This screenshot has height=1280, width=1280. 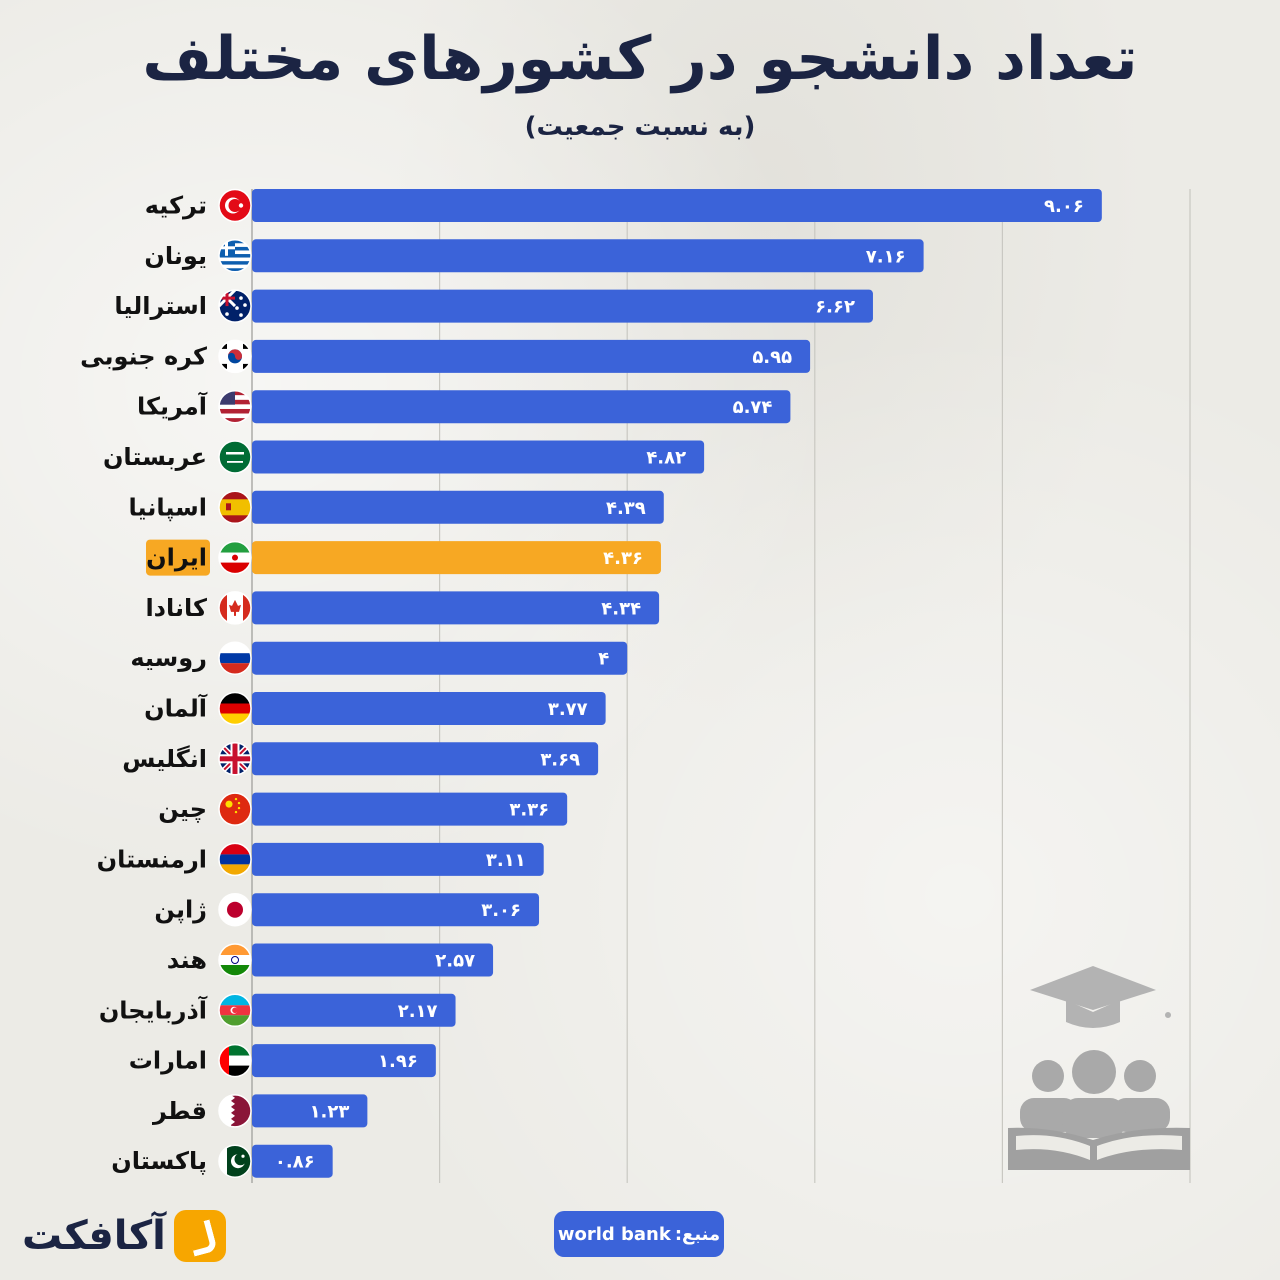 I want to click on qatar-flag, so click(x=235, y=1111).